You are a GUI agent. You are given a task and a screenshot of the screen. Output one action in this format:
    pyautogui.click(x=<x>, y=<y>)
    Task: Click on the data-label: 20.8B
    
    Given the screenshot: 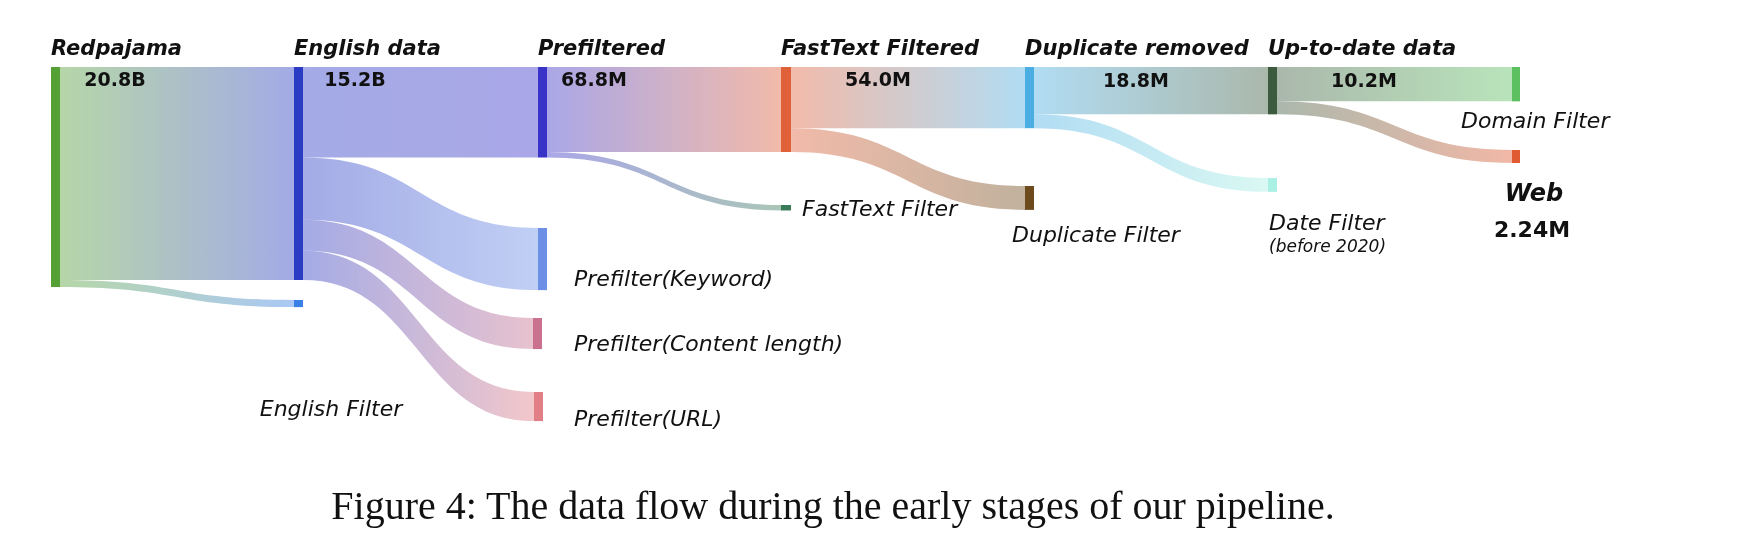 What is the action you would take?
    pyautogui.click(x=115, y=78)
    